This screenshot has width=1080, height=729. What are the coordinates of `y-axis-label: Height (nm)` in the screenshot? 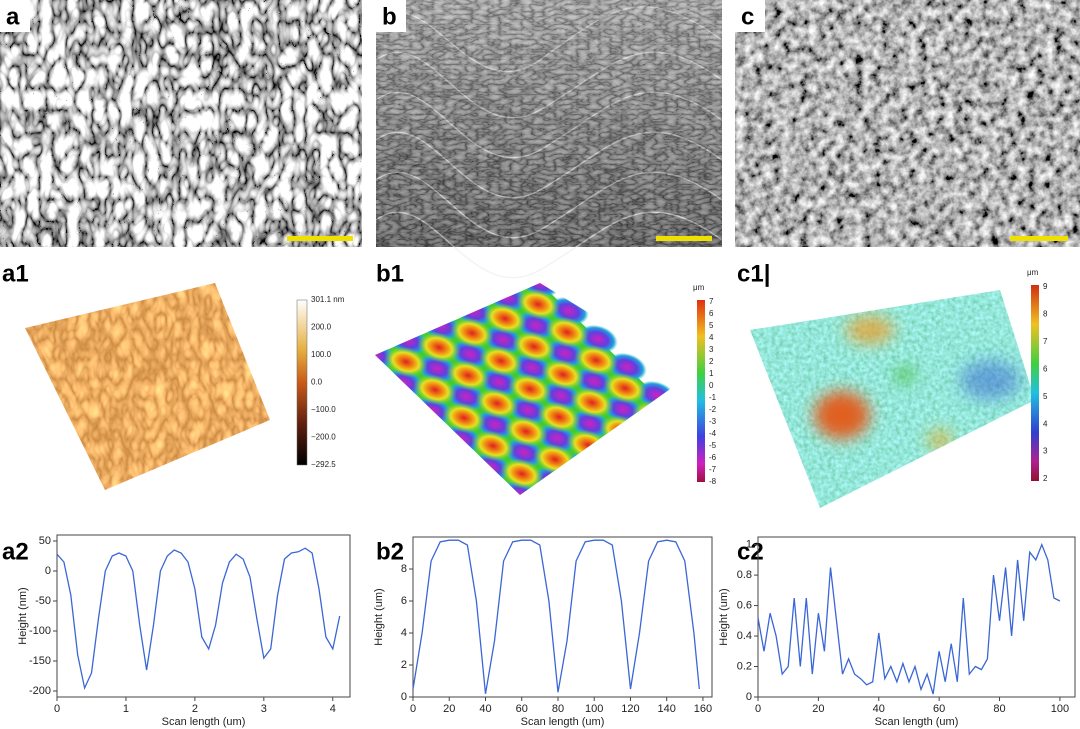 It's located at (23, 615).